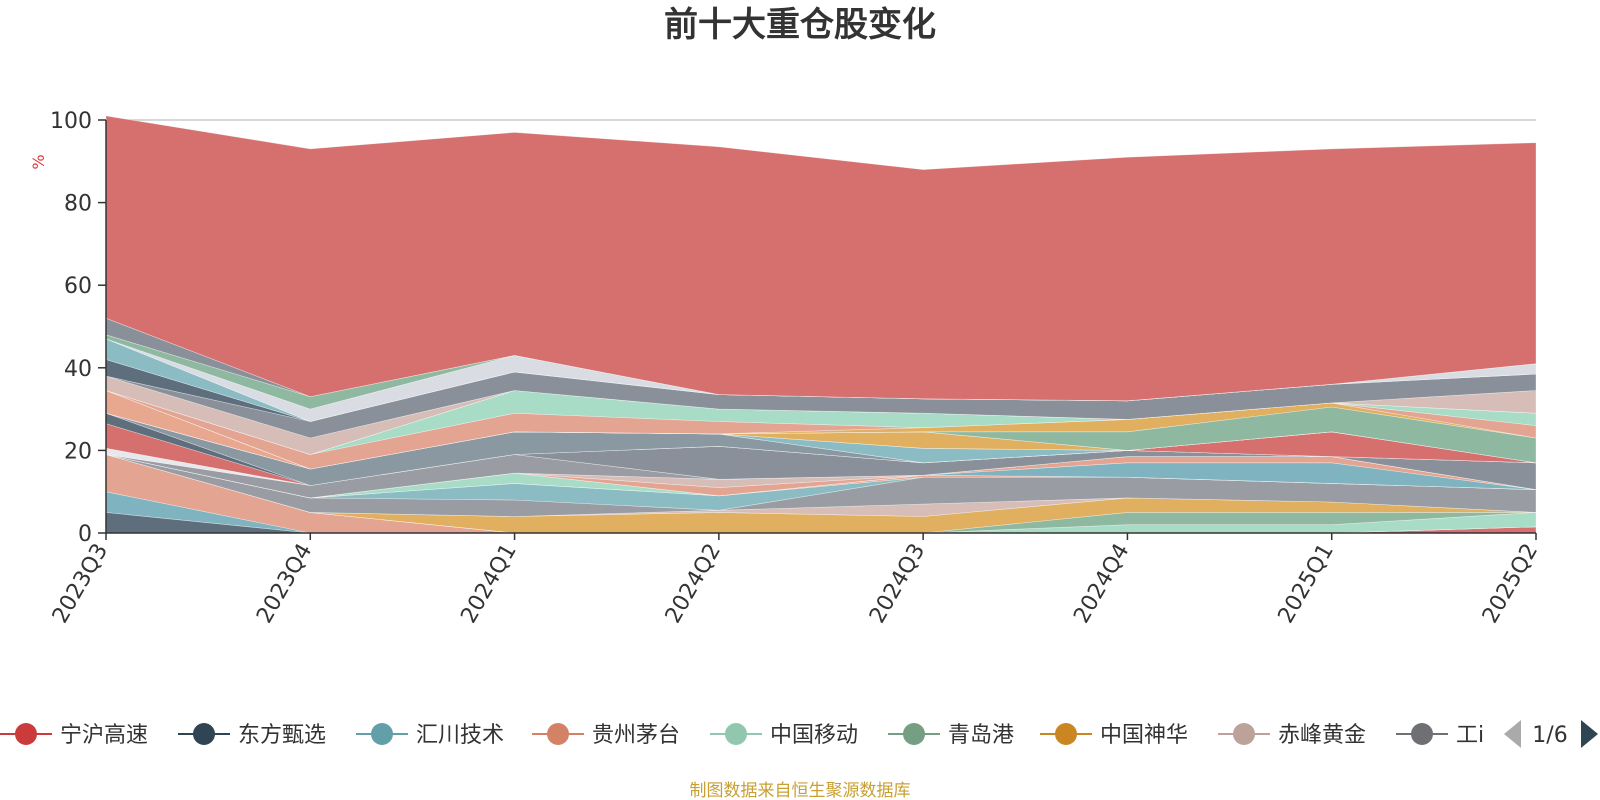 The image size is (1600, 800). Describe the element at coordinates (800, 25) in the screenshot. I see `chart-title: 前十大重仓股变化` at that location.